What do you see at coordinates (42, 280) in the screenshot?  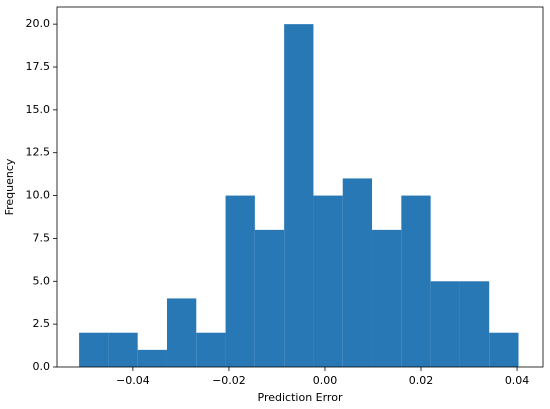 I see `y-tick-label: 5.0` at bounding box center [42, 280].